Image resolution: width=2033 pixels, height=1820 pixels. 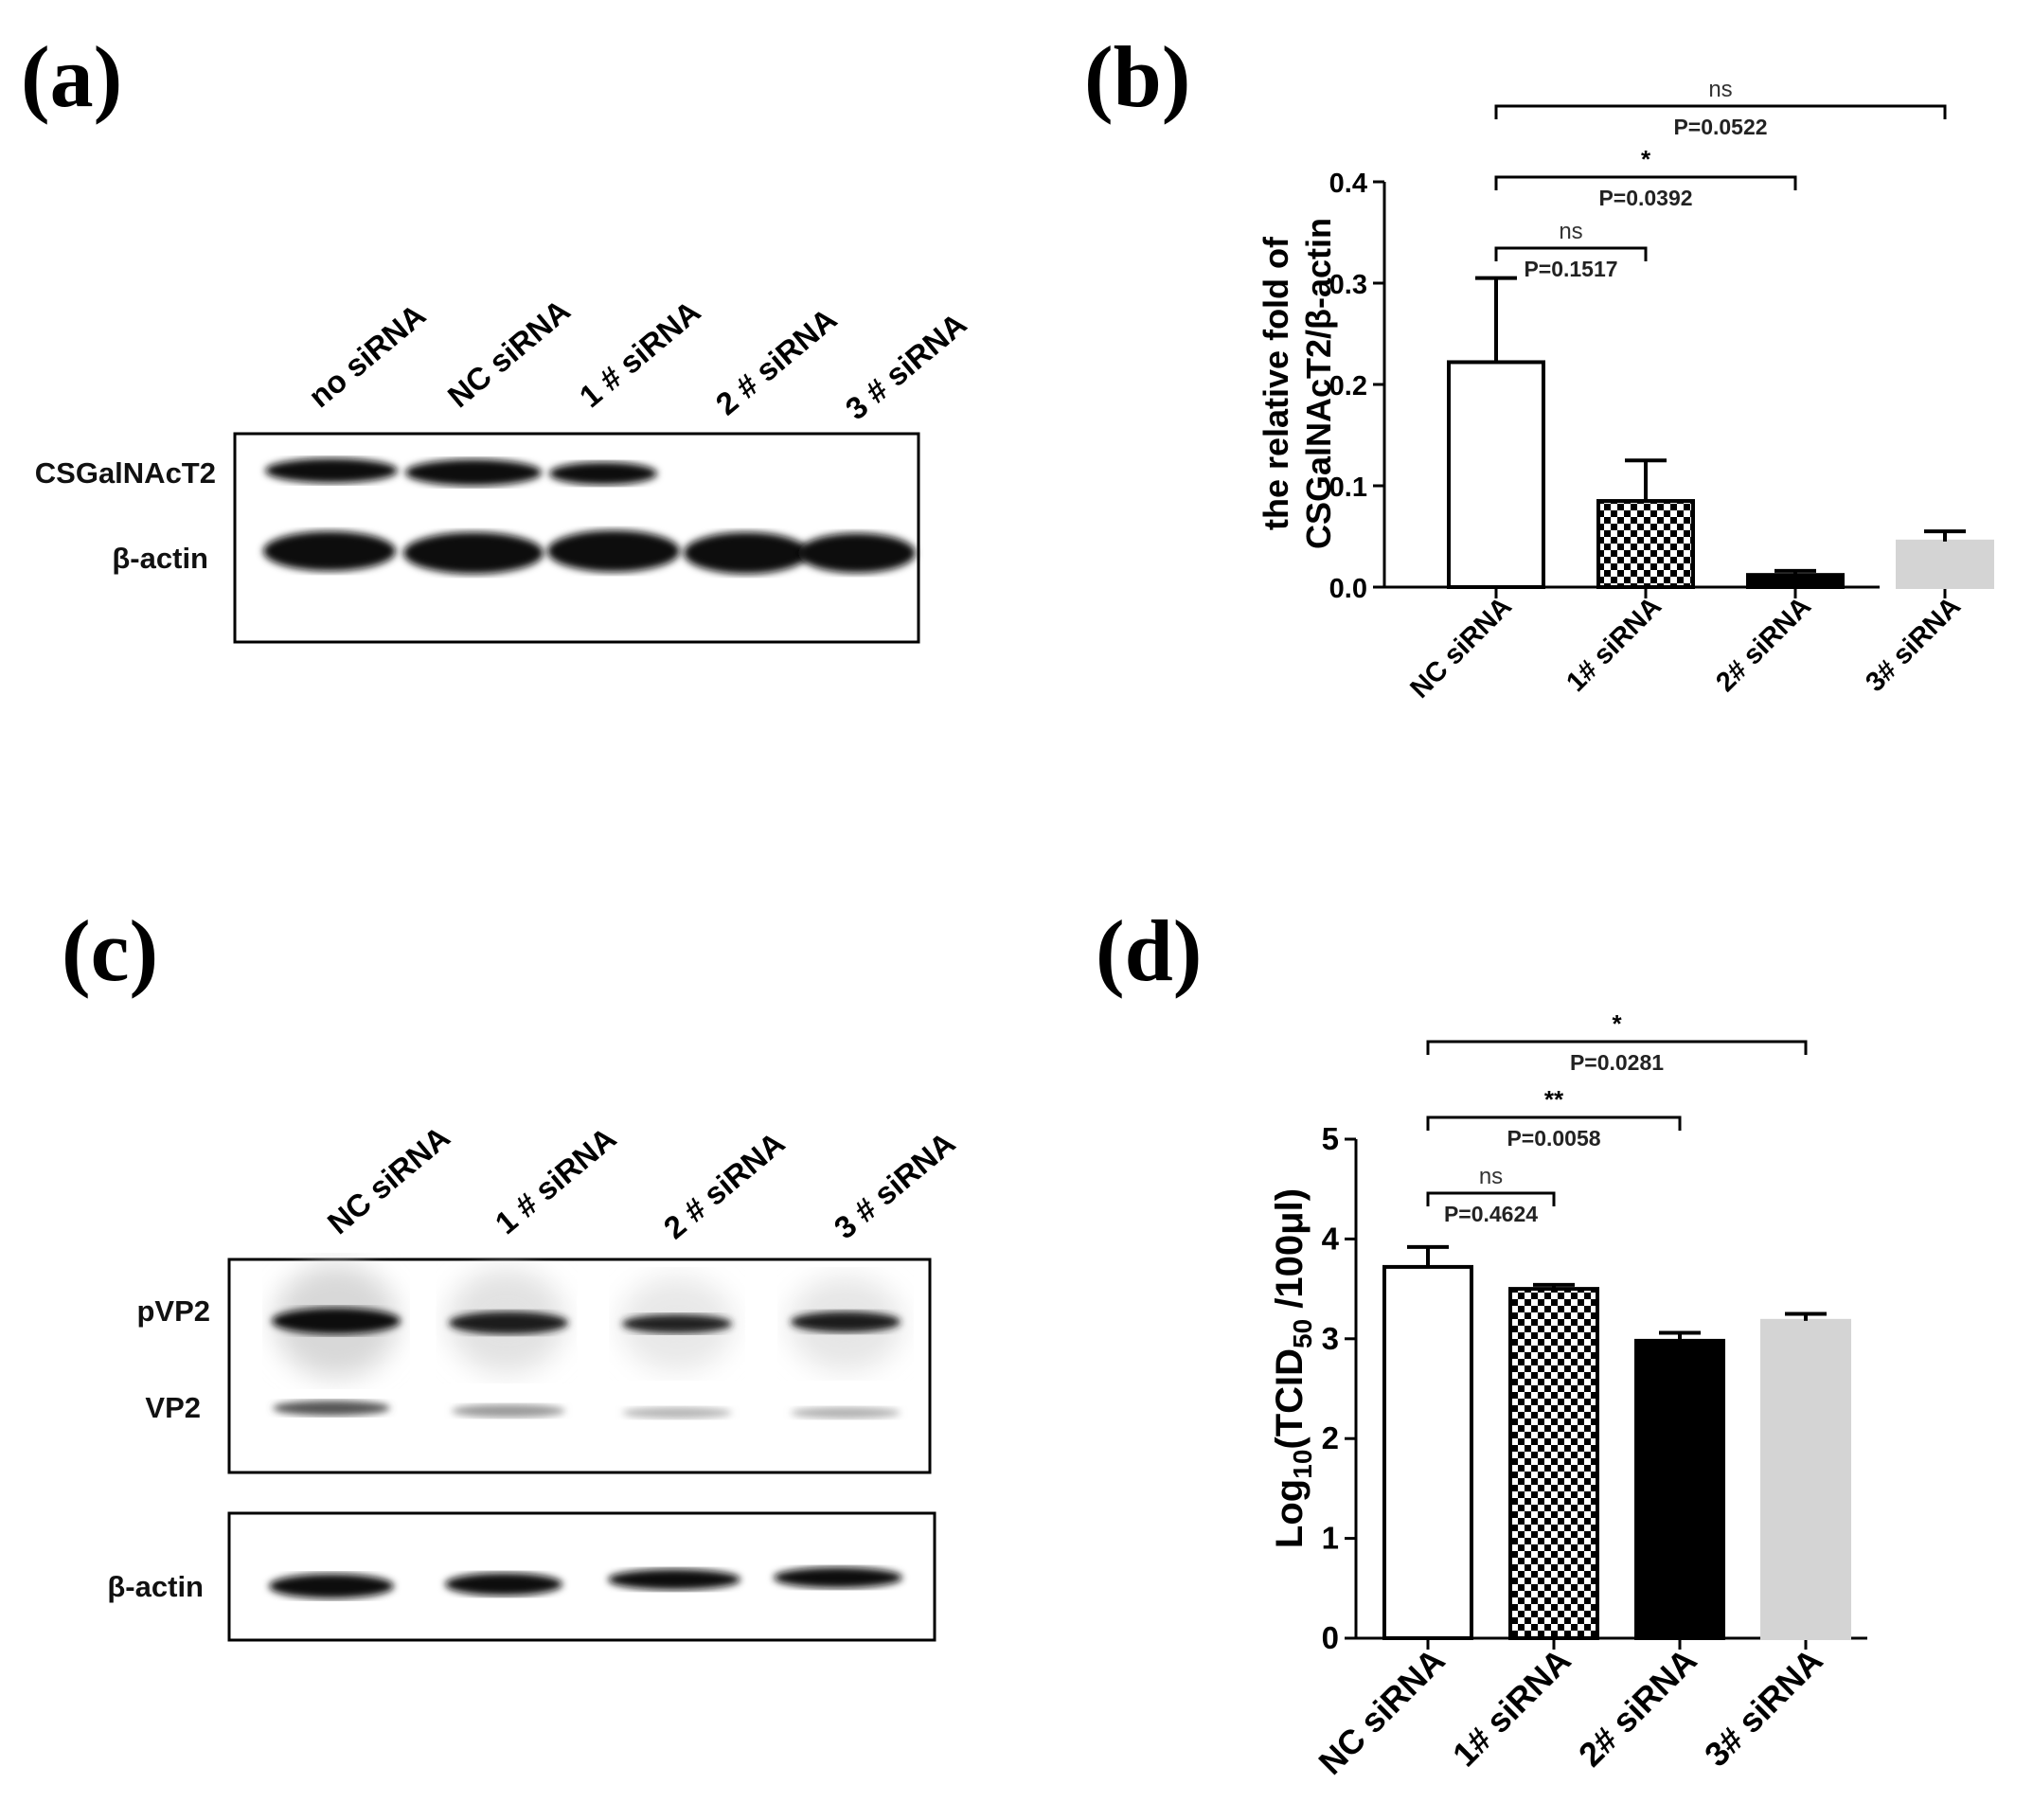 What do you see at coordinates (1570, 269) in the screenshot?
I see `p-value-label: P=0.1517` at bounding box center [1570, 269].